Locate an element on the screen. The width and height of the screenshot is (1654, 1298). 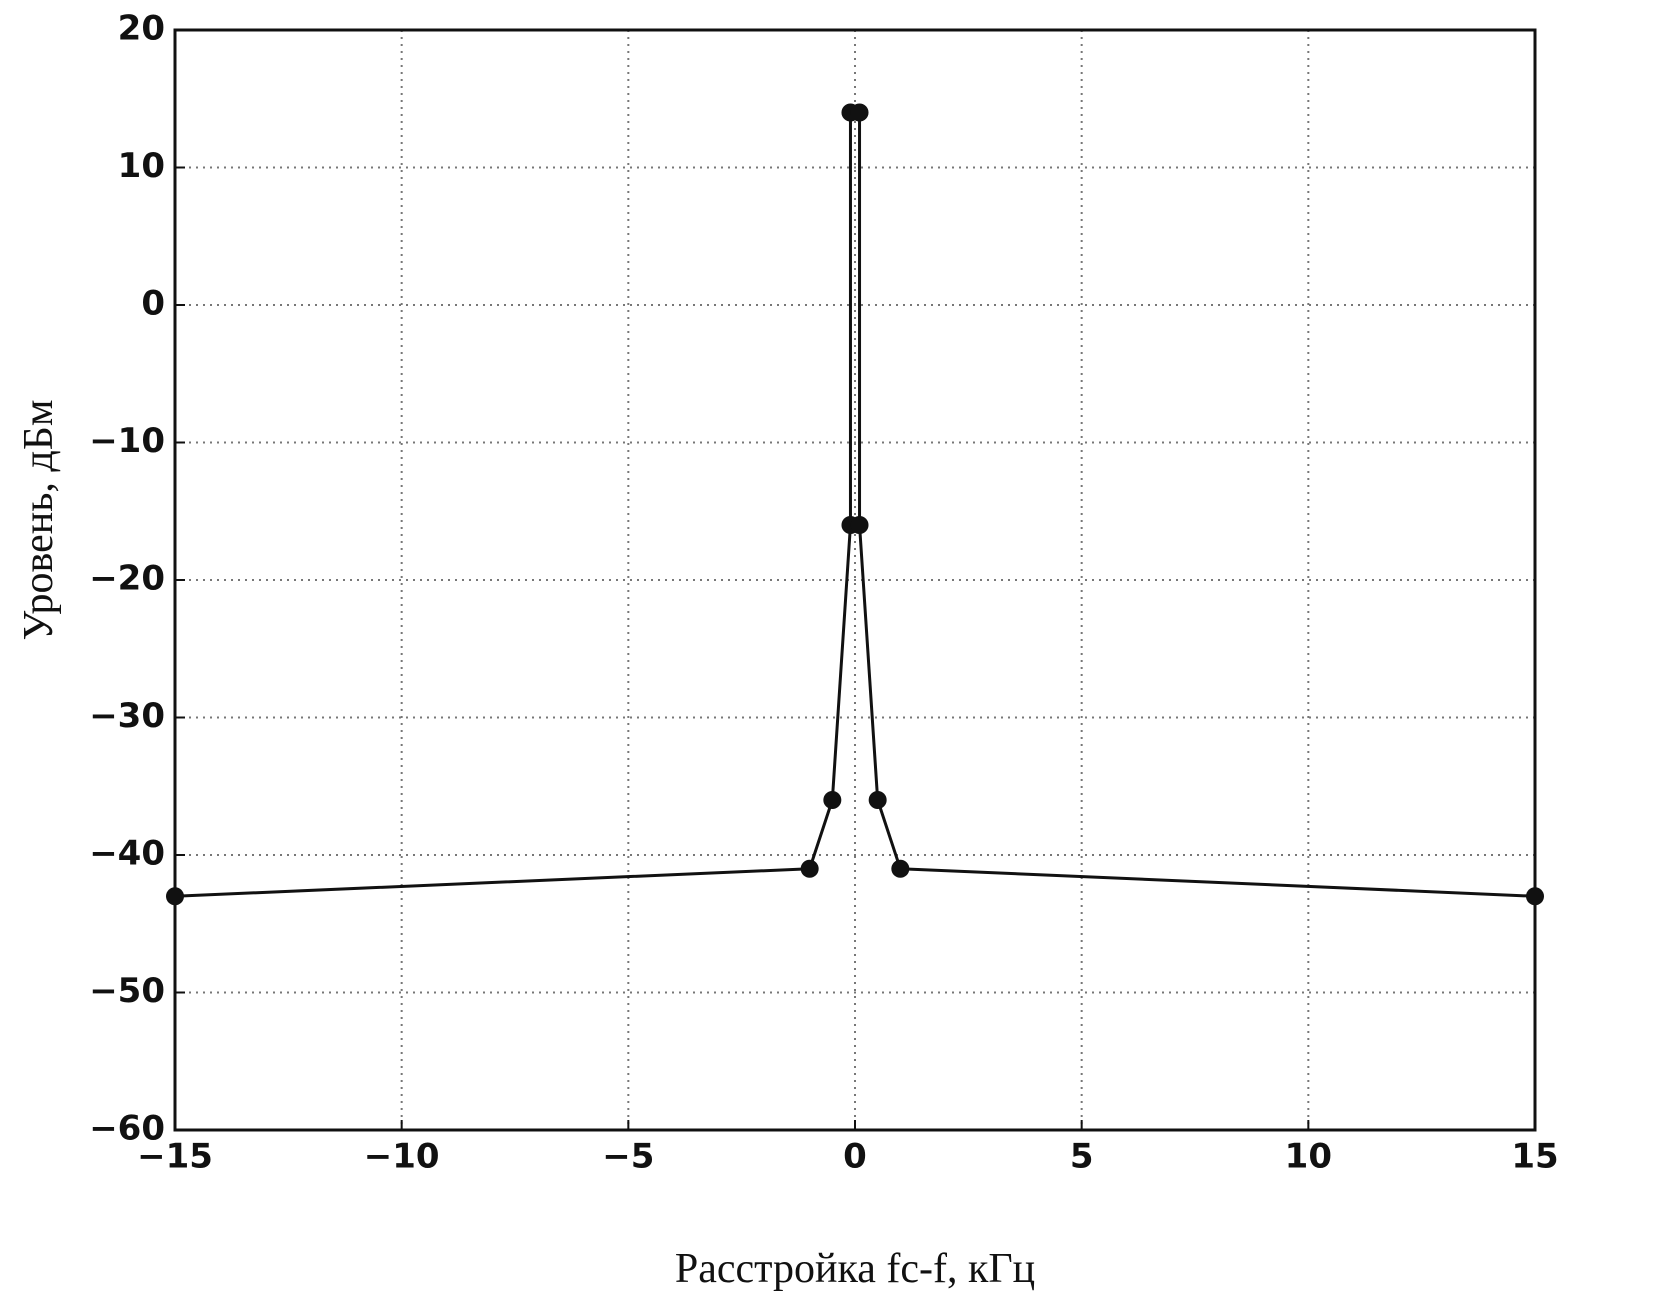
y-tick-label: −20 is located at coordinates (127, 579).